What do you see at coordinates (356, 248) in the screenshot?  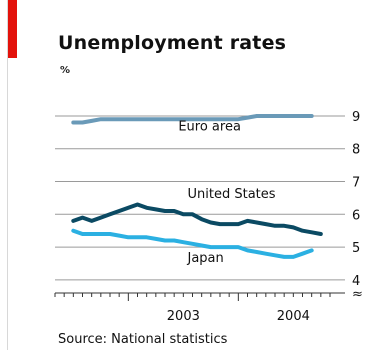 I see `y-tick-label: 5` at bounding box center [356, 248].